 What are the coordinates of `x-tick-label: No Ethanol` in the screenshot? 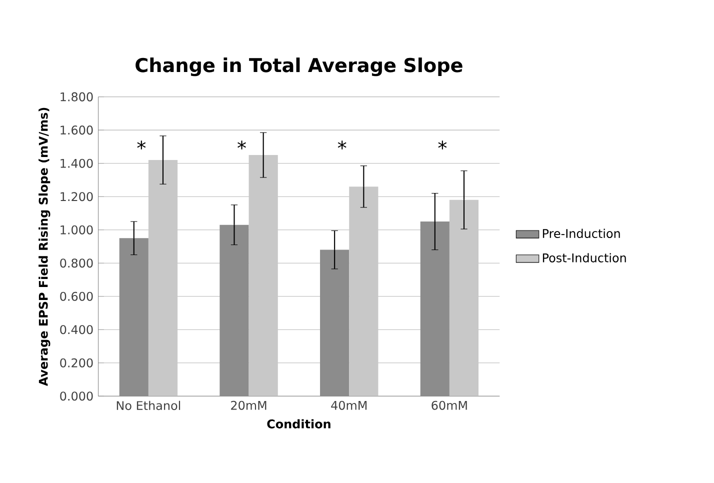 It's located at (148, 405).